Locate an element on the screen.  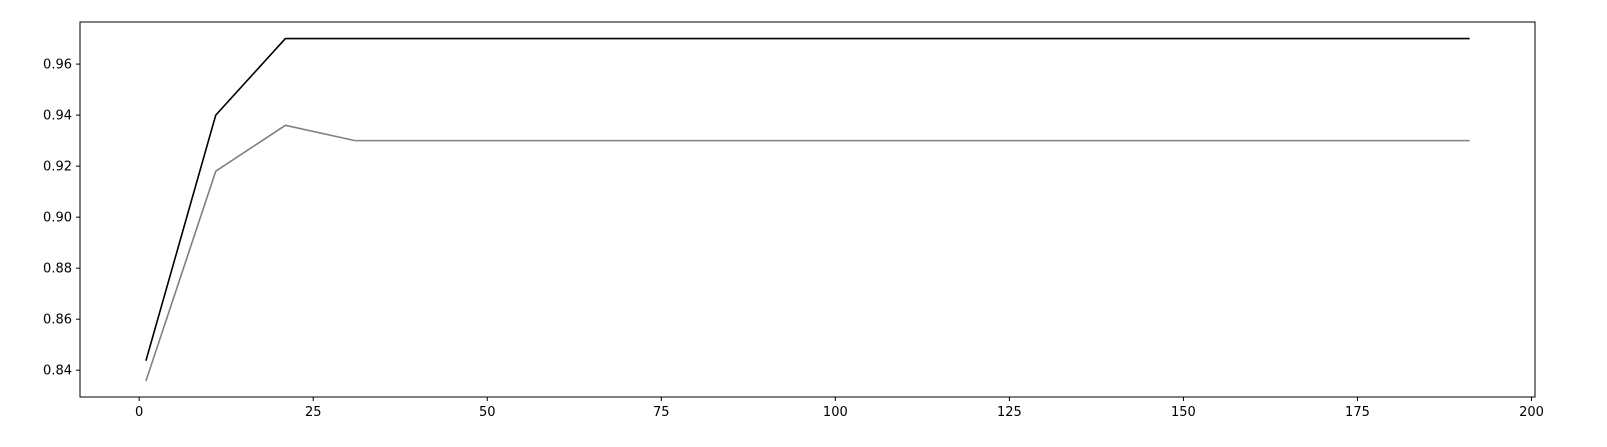
y-tick-label: 0.92 is located at coordinates (57, 167).